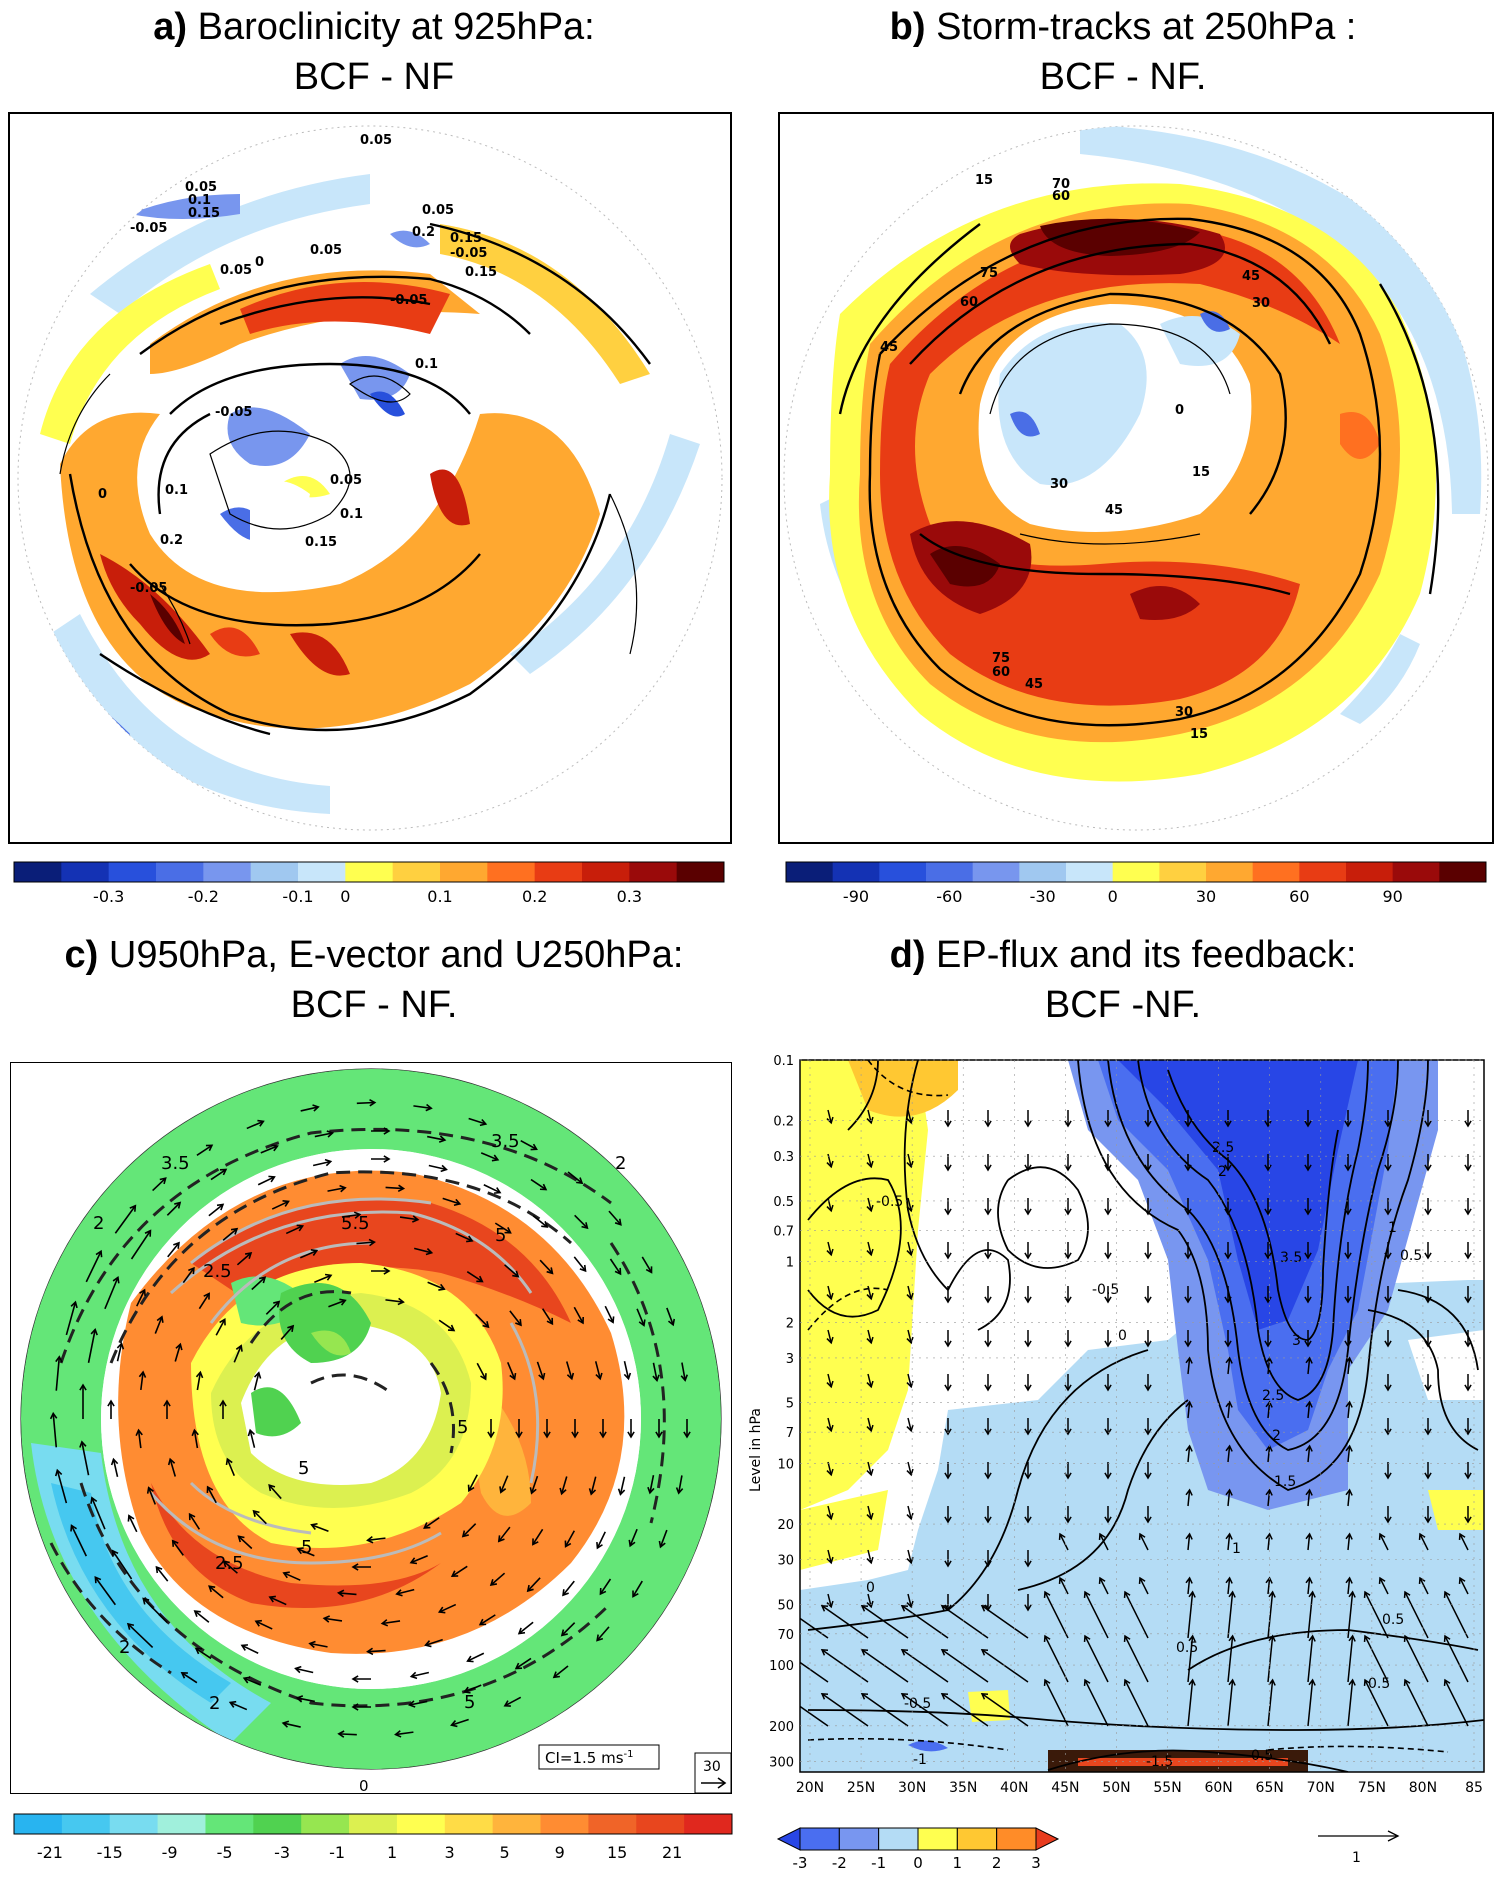 Image resolution: width=1498 pixels, height=1877 pixels. Describe the element at coordinates (907, 955) in the screenshot. I see `panel-d-letter: d)` at that location.